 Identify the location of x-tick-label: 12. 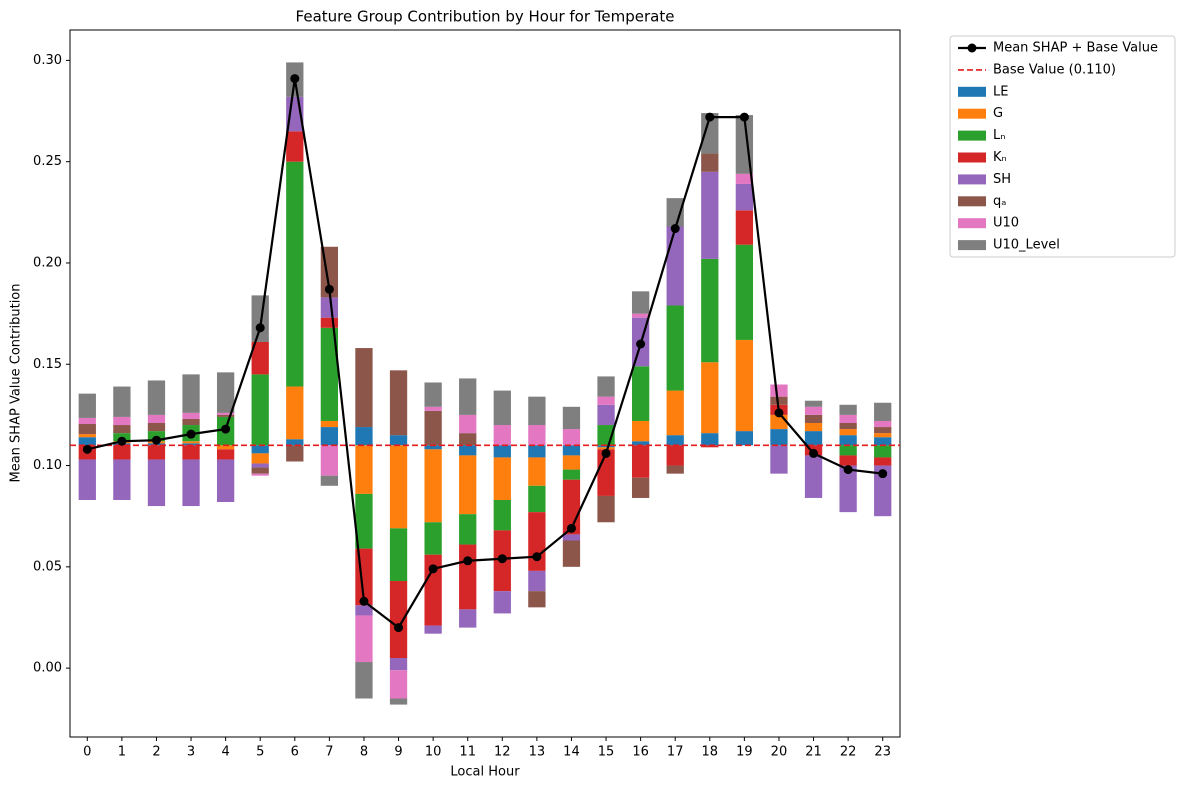
(502, 752).